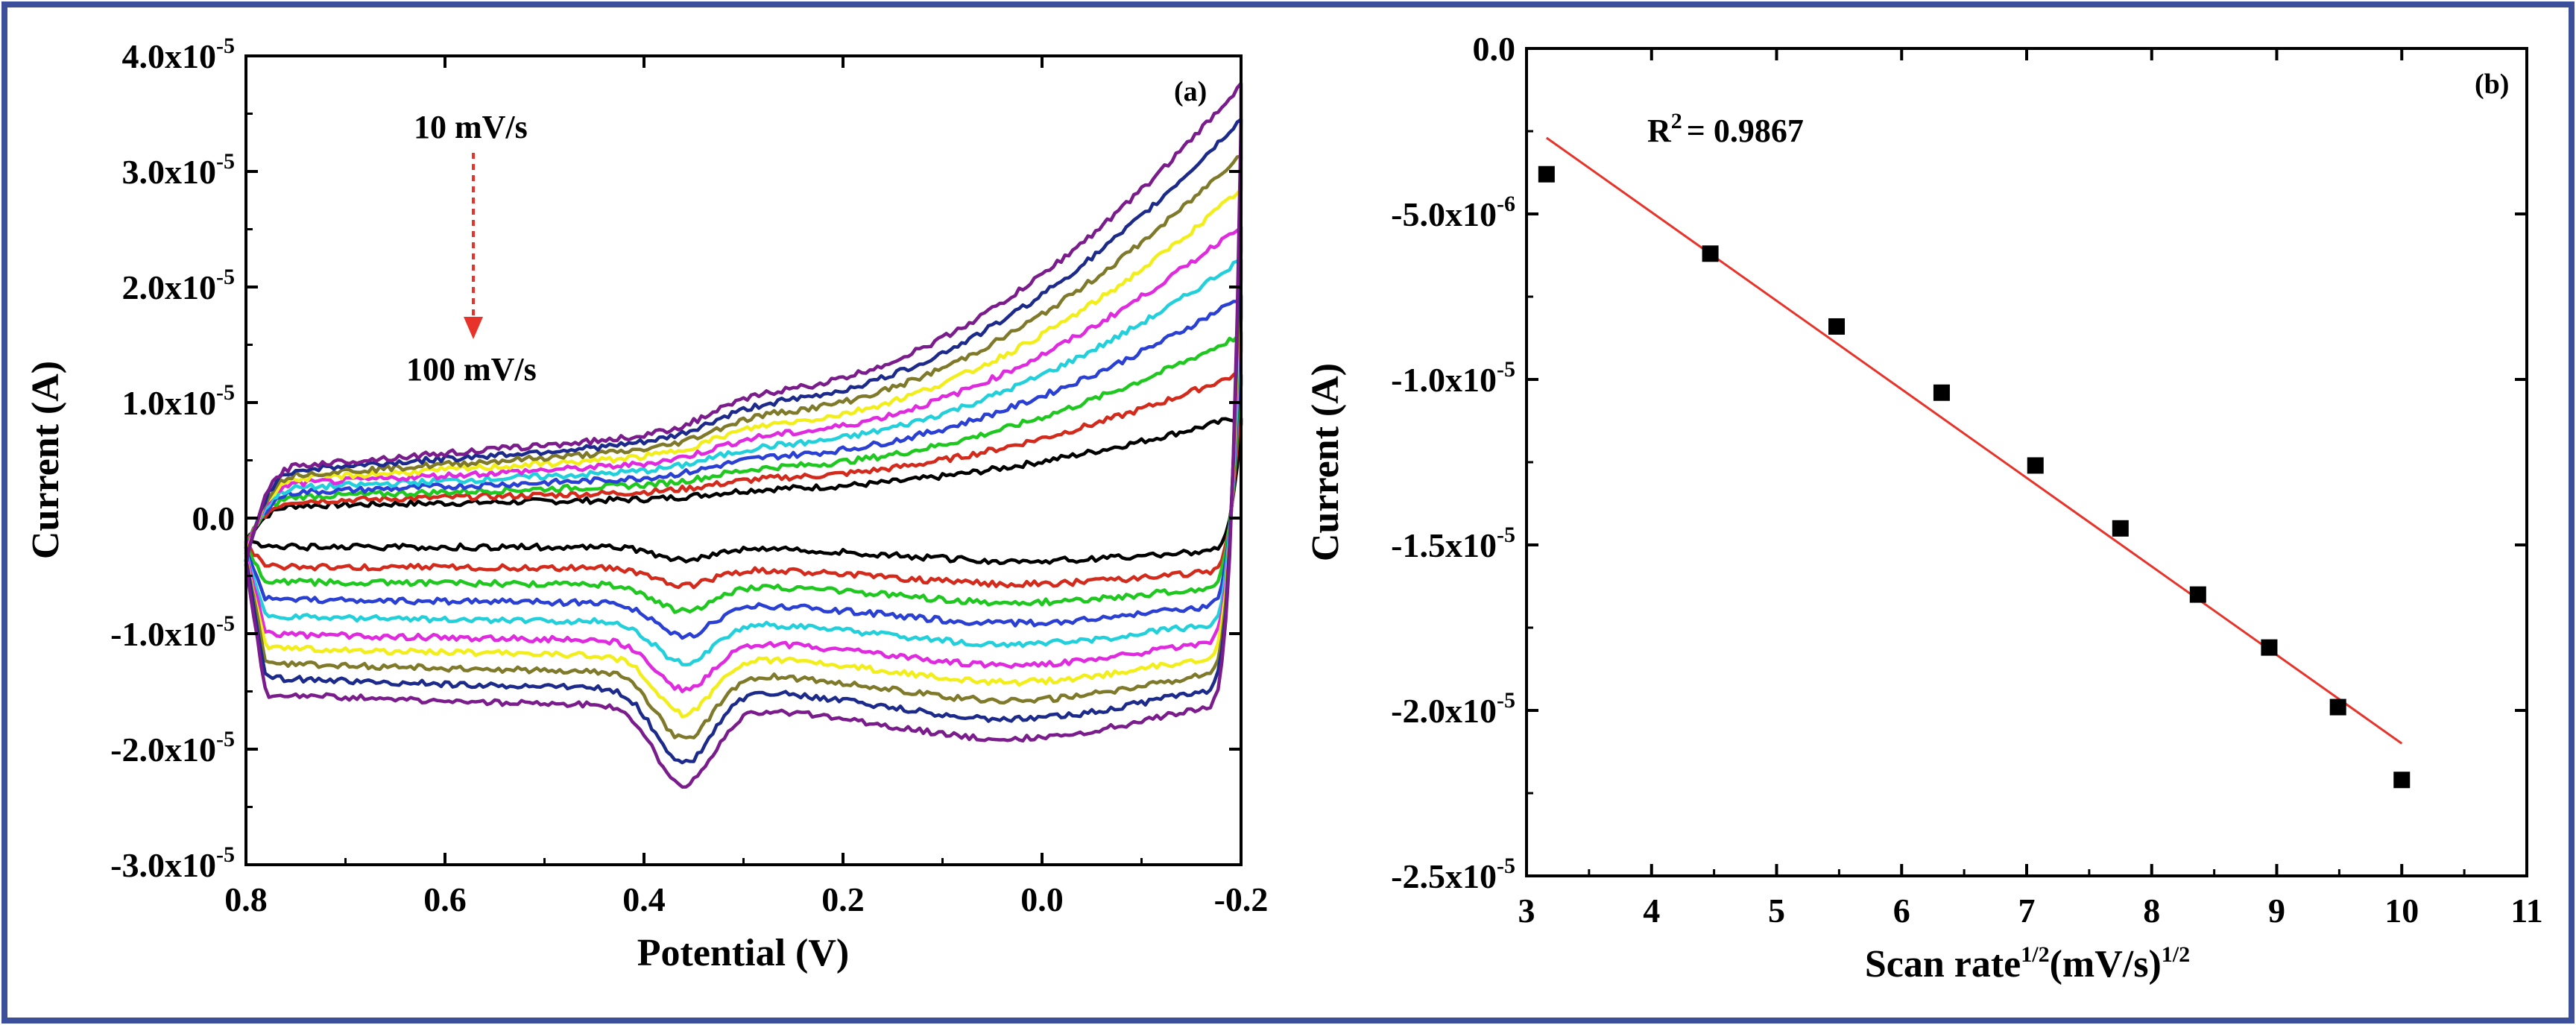  Describe the element at coordinates (1453, 709) in the screenshot. I see `chart-b-ytick-label: -2.0x10⁻⁵` at that location.